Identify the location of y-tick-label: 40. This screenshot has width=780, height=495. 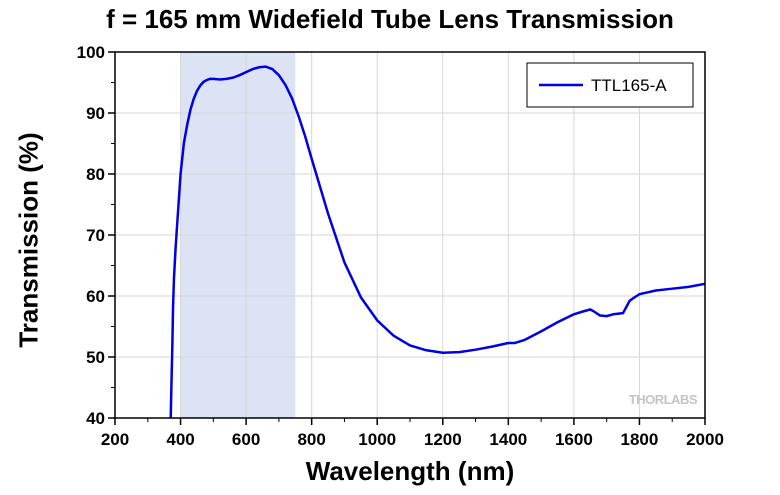
(95, 418).